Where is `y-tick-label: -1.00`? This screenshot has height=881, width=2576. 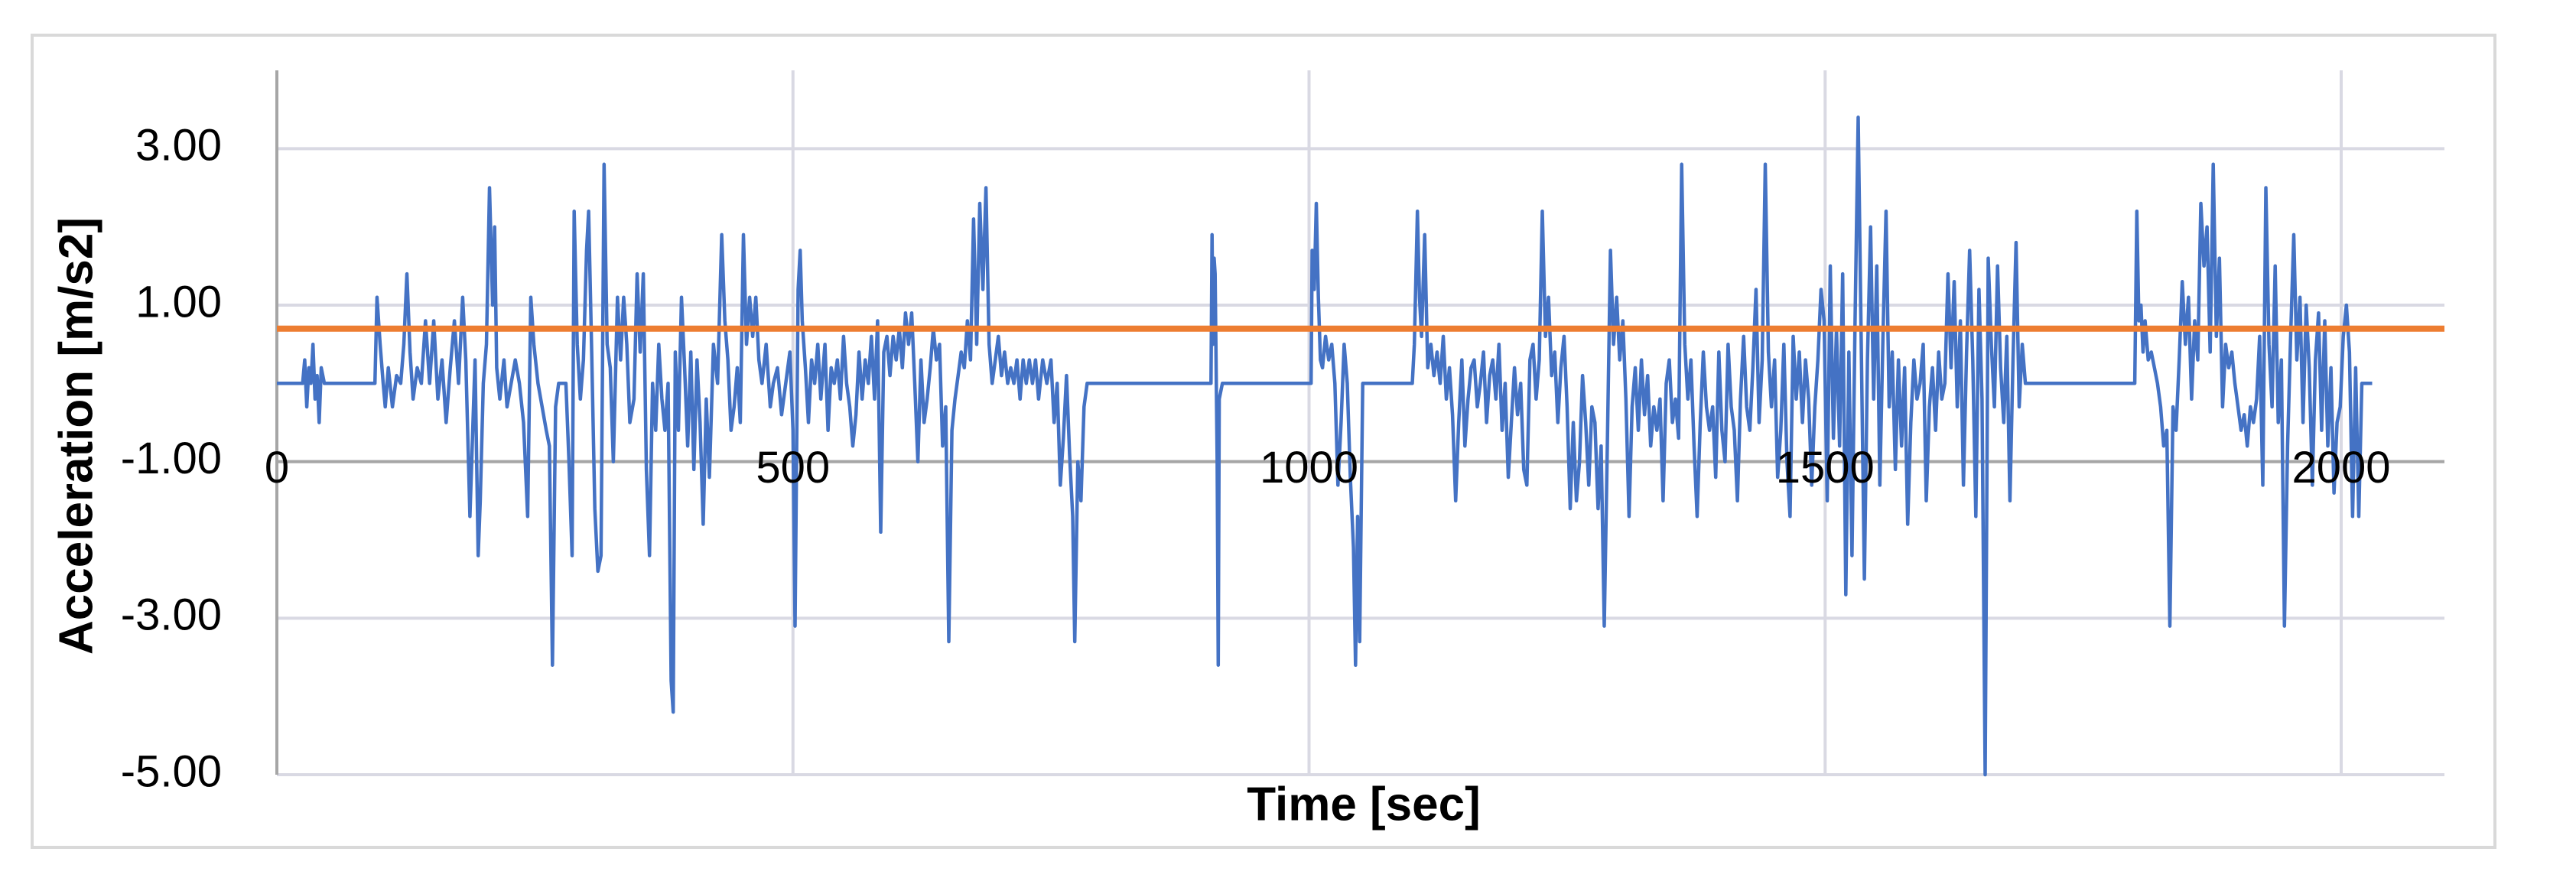
y-tick-label: -1.00 is located at coordinates (171, 458).